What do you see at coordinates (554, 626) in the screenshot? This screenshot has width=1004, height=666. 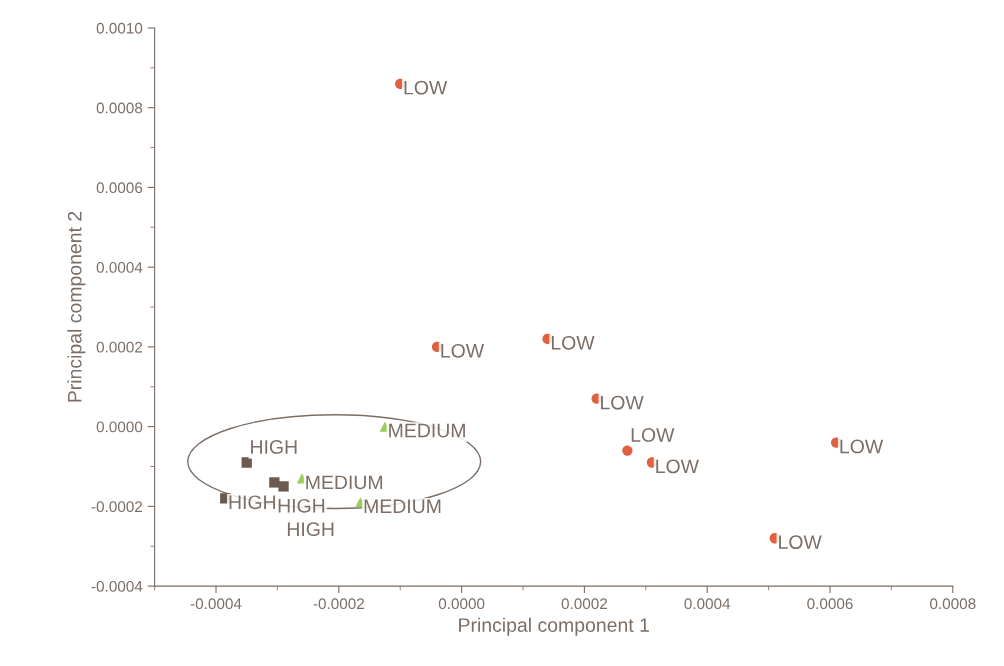 I see `x-axis-title: Principal component 1` at bounding box center [554, 626].